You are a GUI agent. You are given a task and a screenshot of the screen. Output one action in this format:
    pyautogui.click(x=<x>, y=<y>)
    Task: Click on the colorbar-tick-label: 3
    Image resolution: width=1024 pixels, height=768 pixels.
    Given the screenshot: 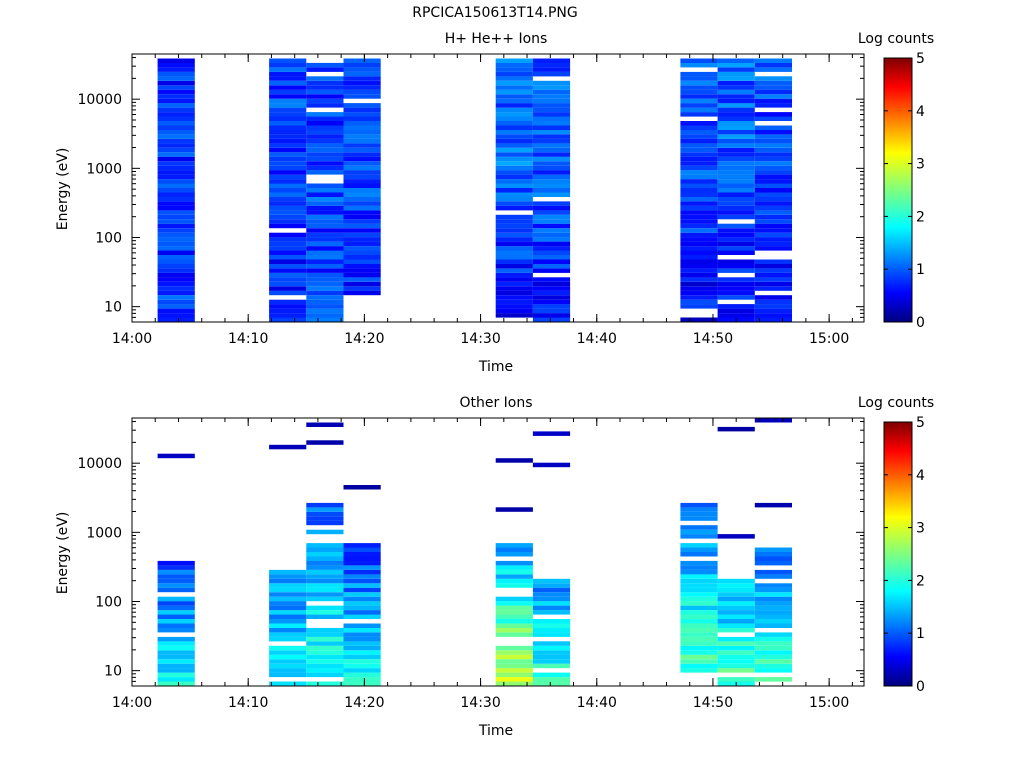 What is the action you would take?
    pyautogui.click(x=920, y=529)
    